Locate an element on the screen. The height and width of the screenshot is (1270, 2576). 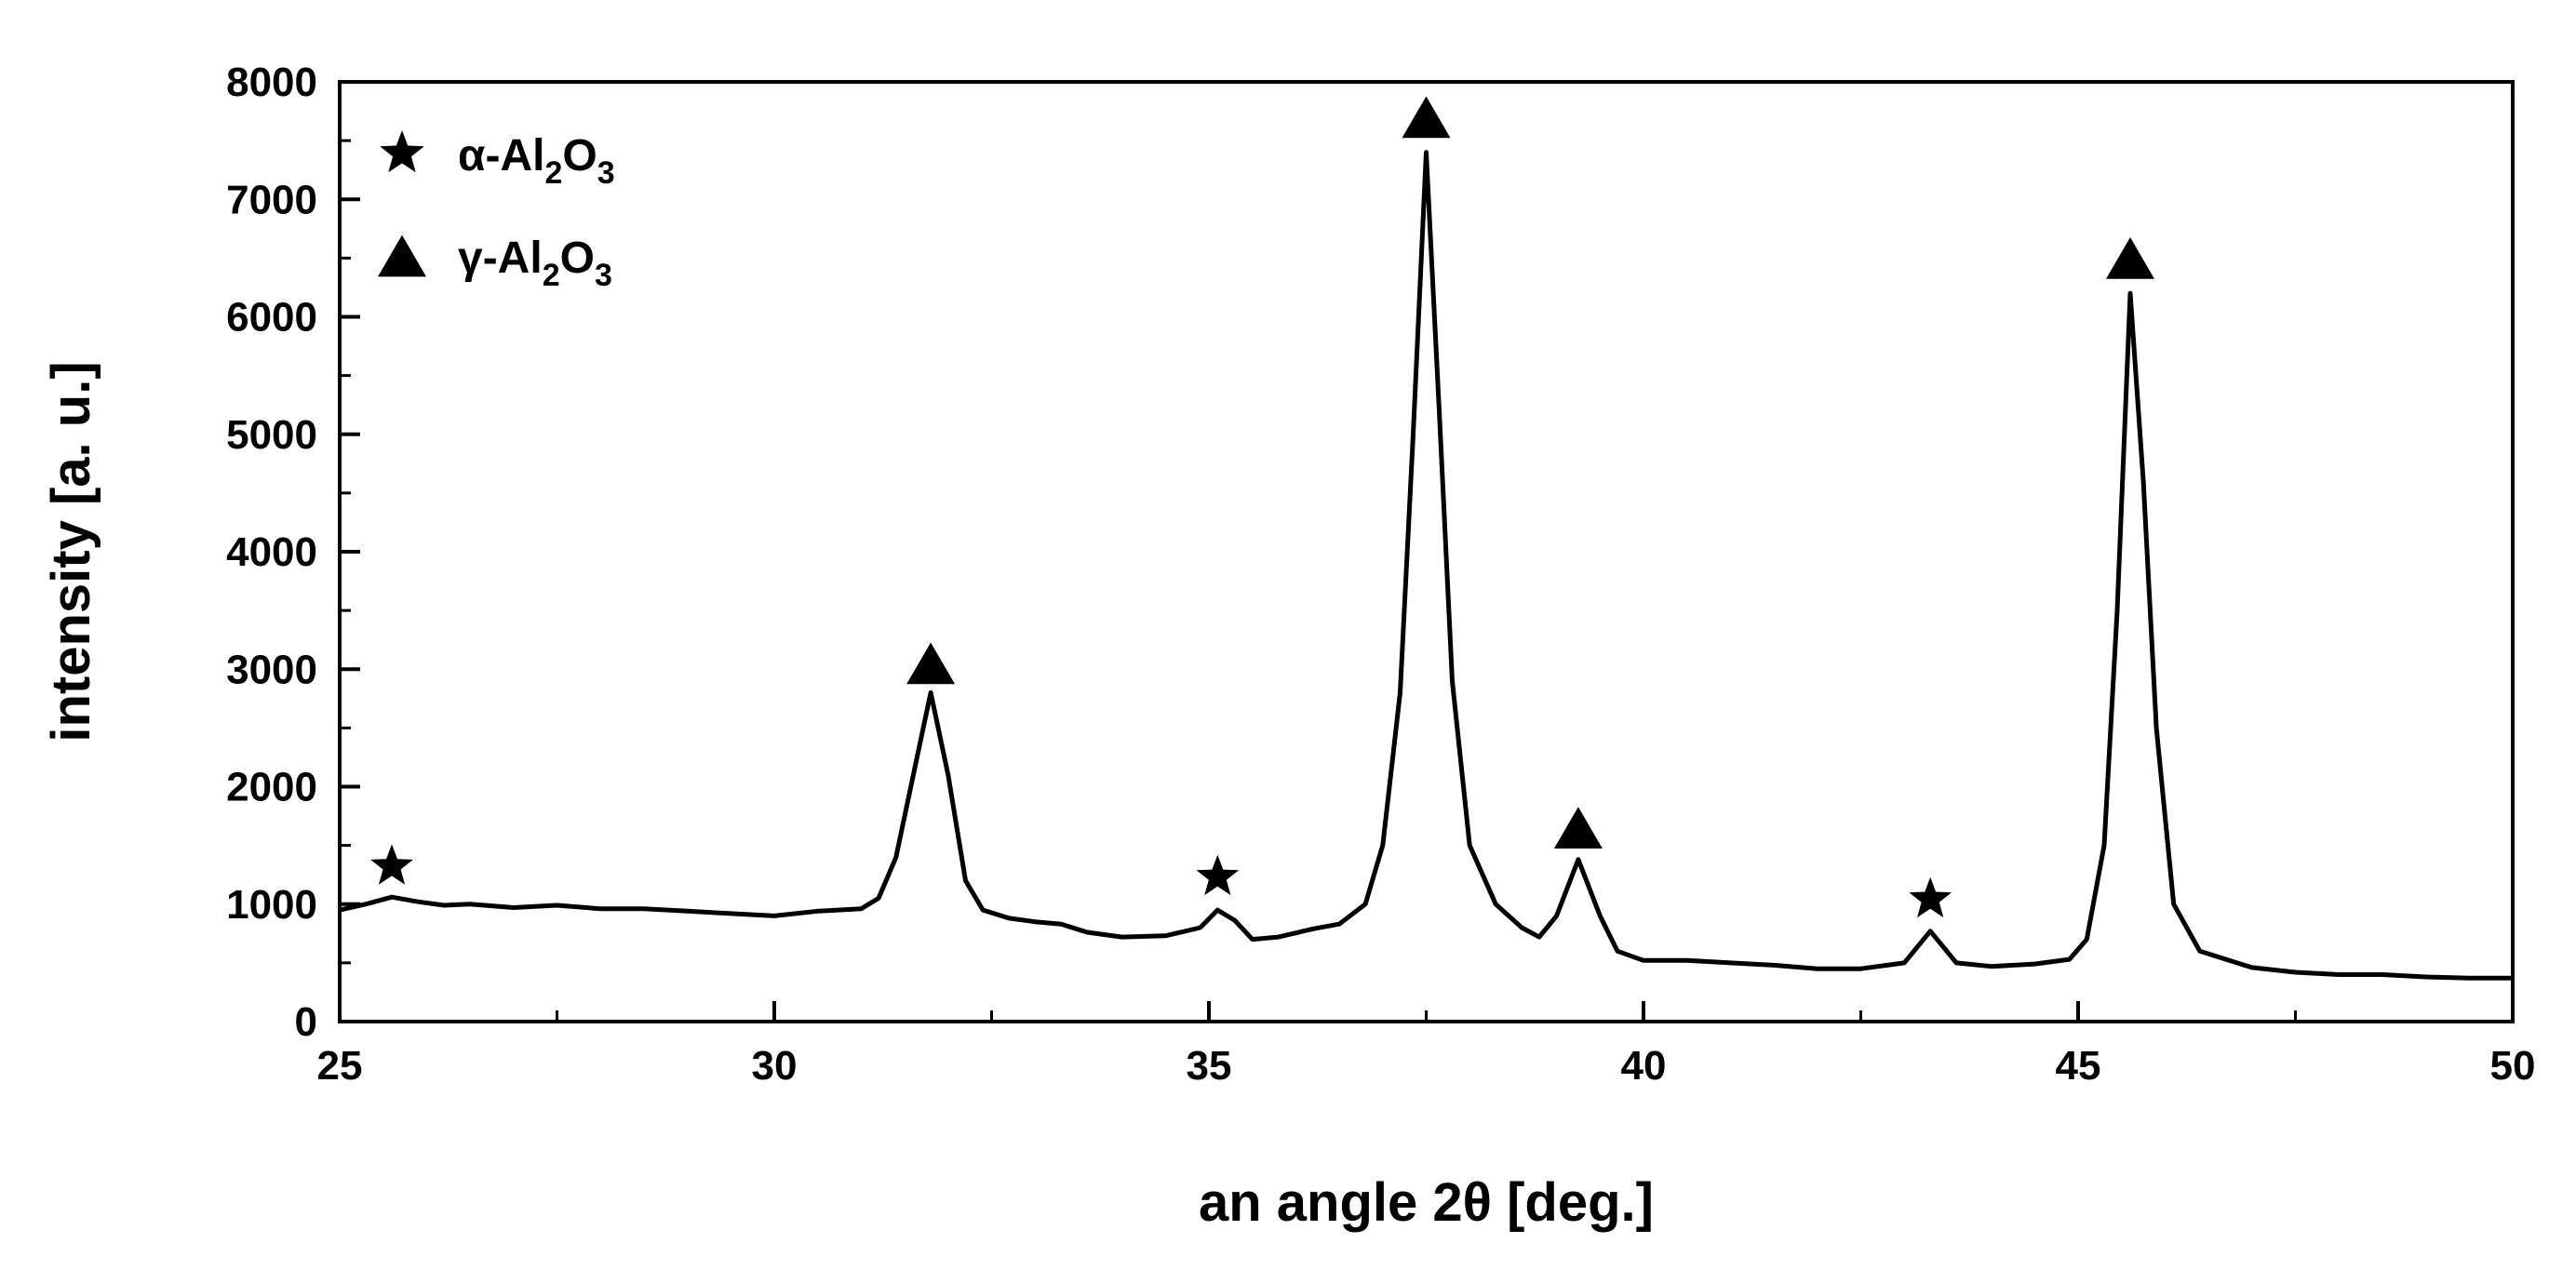
legend-label: α-Al2O3 is located at coordinates (536, 161).